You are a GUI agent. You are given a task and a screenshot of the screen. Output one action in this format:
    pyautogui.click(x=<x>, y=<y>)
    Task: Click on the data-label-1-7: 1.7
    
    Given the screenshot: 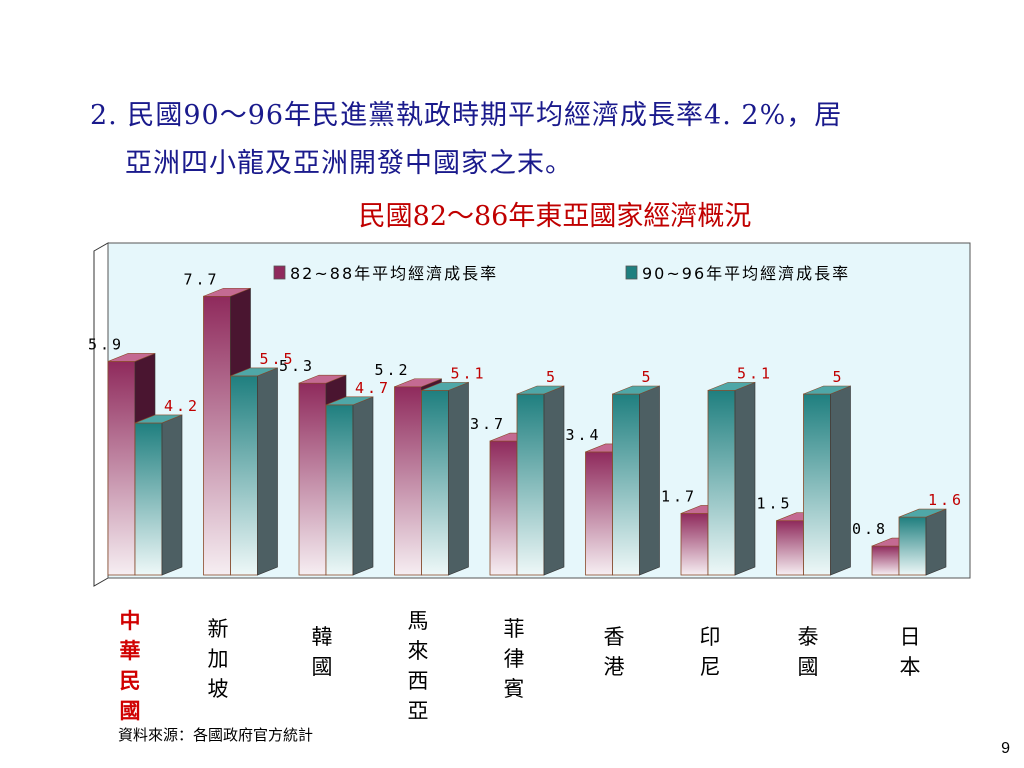 What is the action you would take?
    pyautogui.click(x=679, y=496)
    